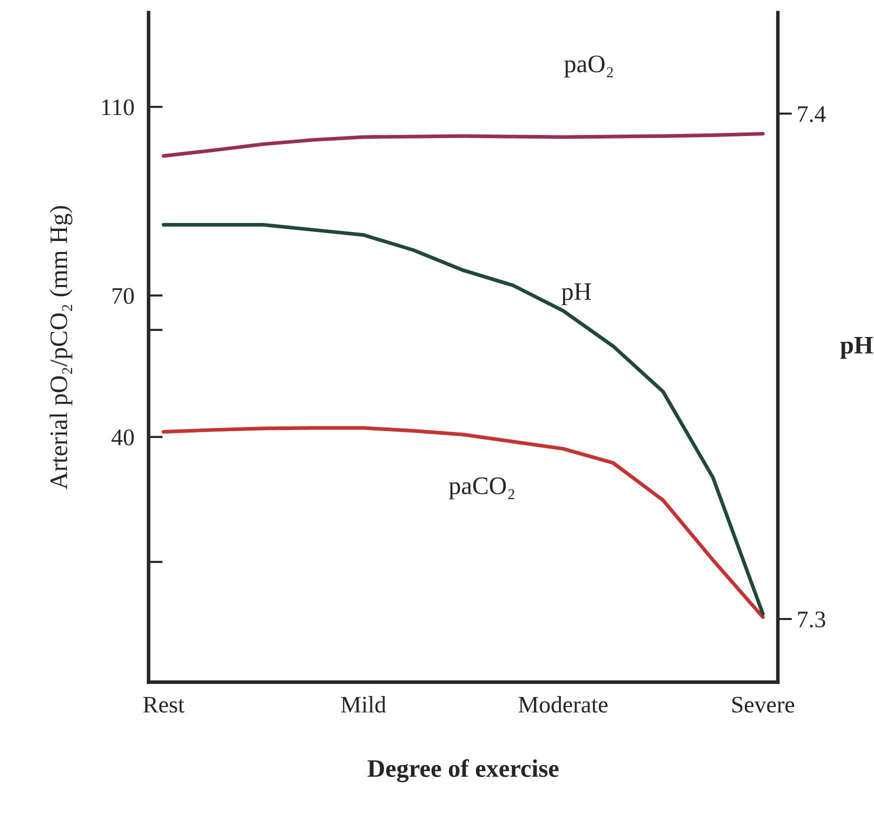  What do you see at coordinates (812, 620) in the screenshot?
I see `y2-tick-label: 7.3` at bounding box center [812, 620].